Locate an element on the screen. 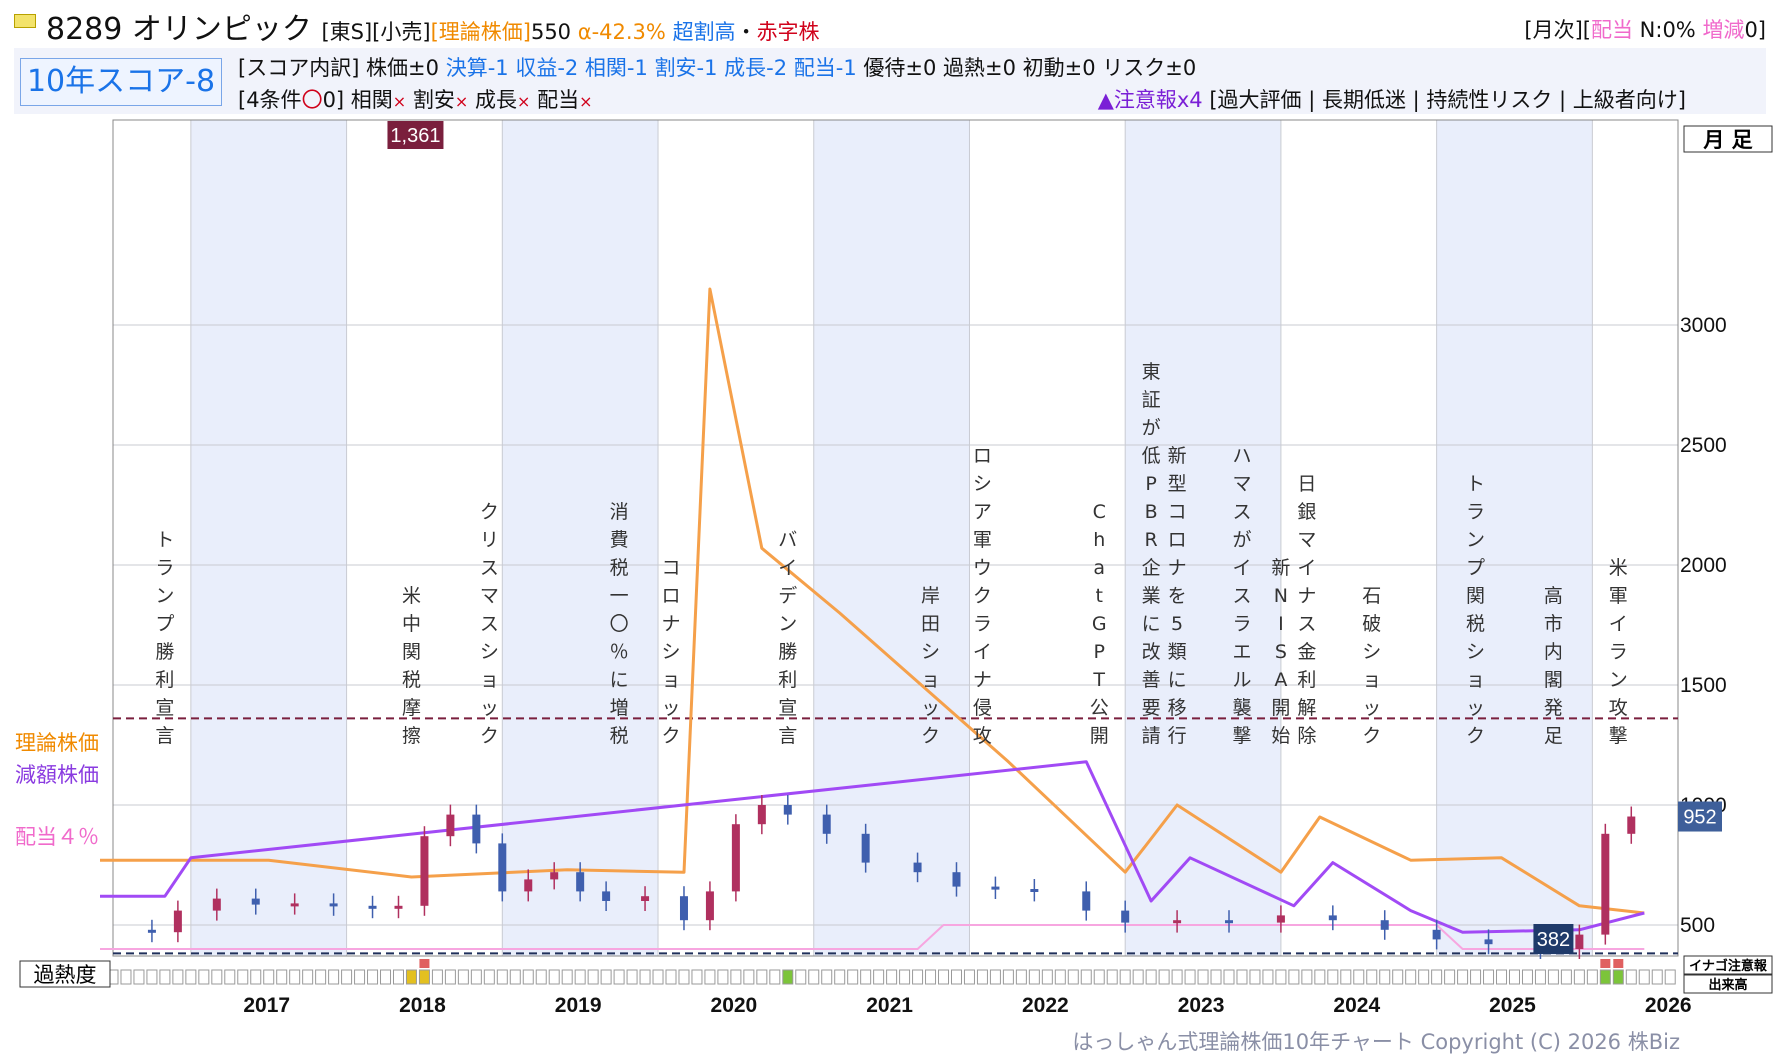 This screenshot has height=1056, width=1780. max-badge is located at coordinates (415, 135).